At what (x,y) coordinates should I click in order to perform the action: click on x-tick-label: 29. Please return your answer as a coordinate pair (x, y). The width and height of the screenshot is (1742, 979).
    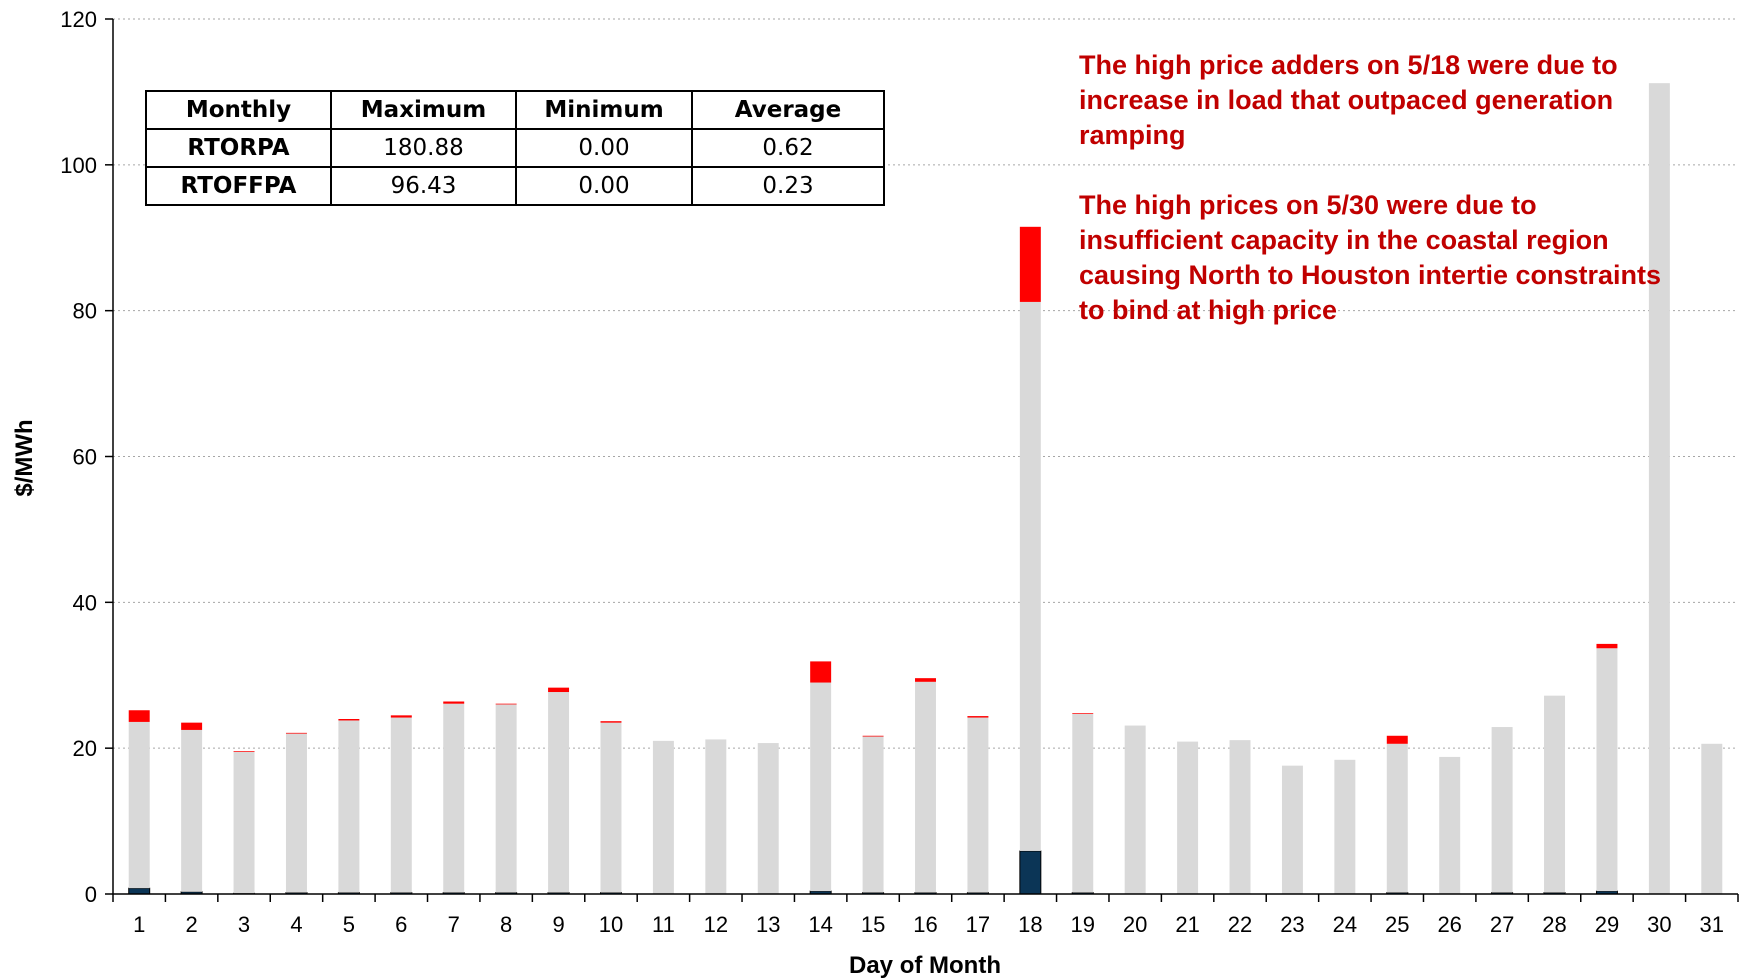
    Looking at the image, I should click on (1607, 924).